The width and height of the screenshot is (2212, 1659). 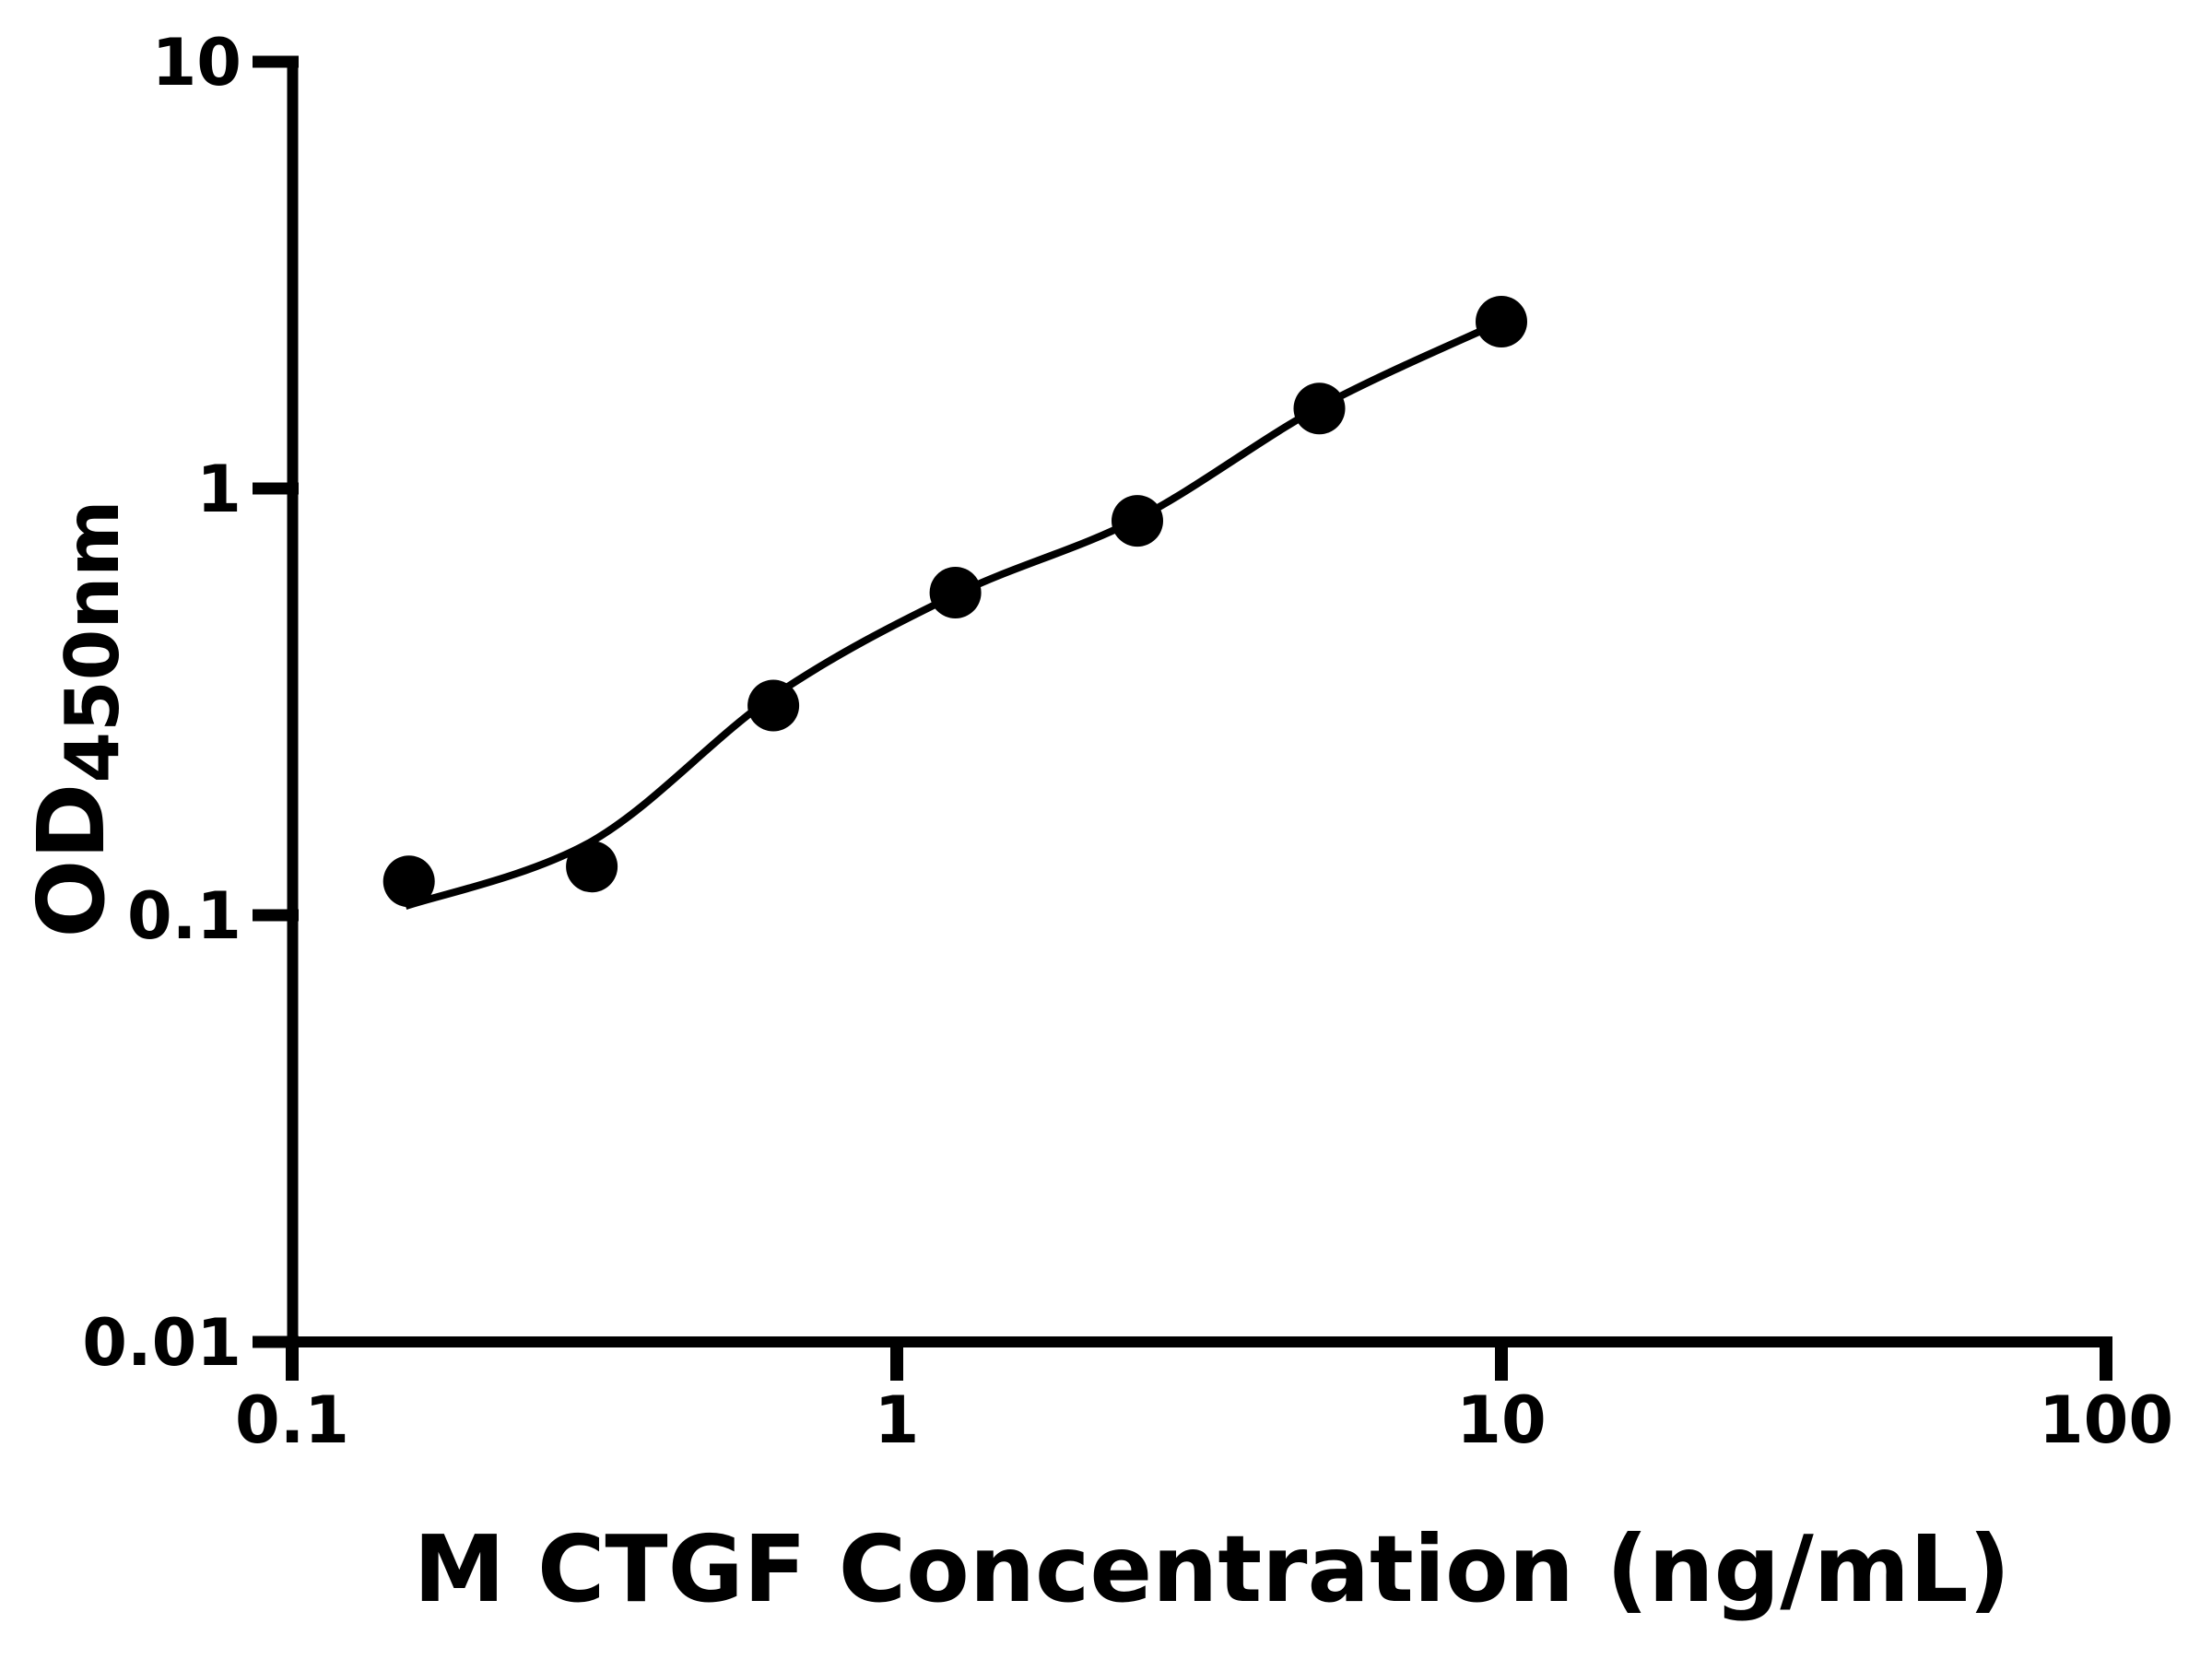 I want to click on y-axis-title-subscript: 450nm, so click(x=92, y=641).